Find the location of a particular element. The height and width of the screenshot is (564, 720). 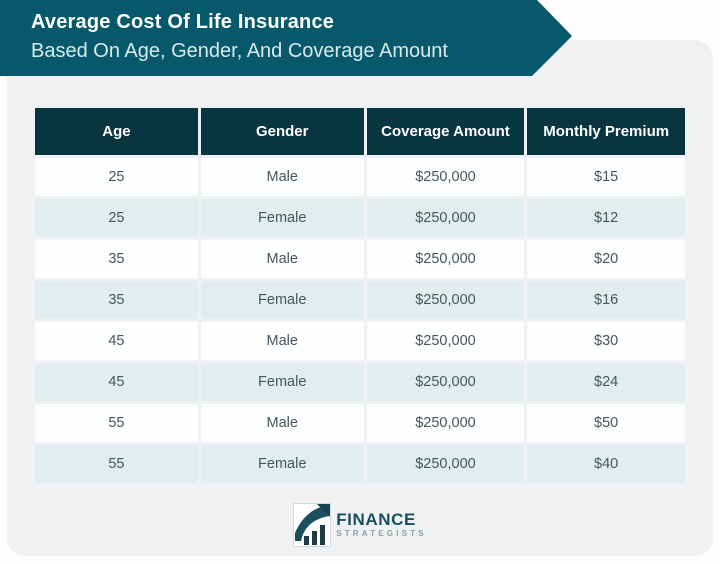

table-cell: $40 is located at coordinates (606, 464).